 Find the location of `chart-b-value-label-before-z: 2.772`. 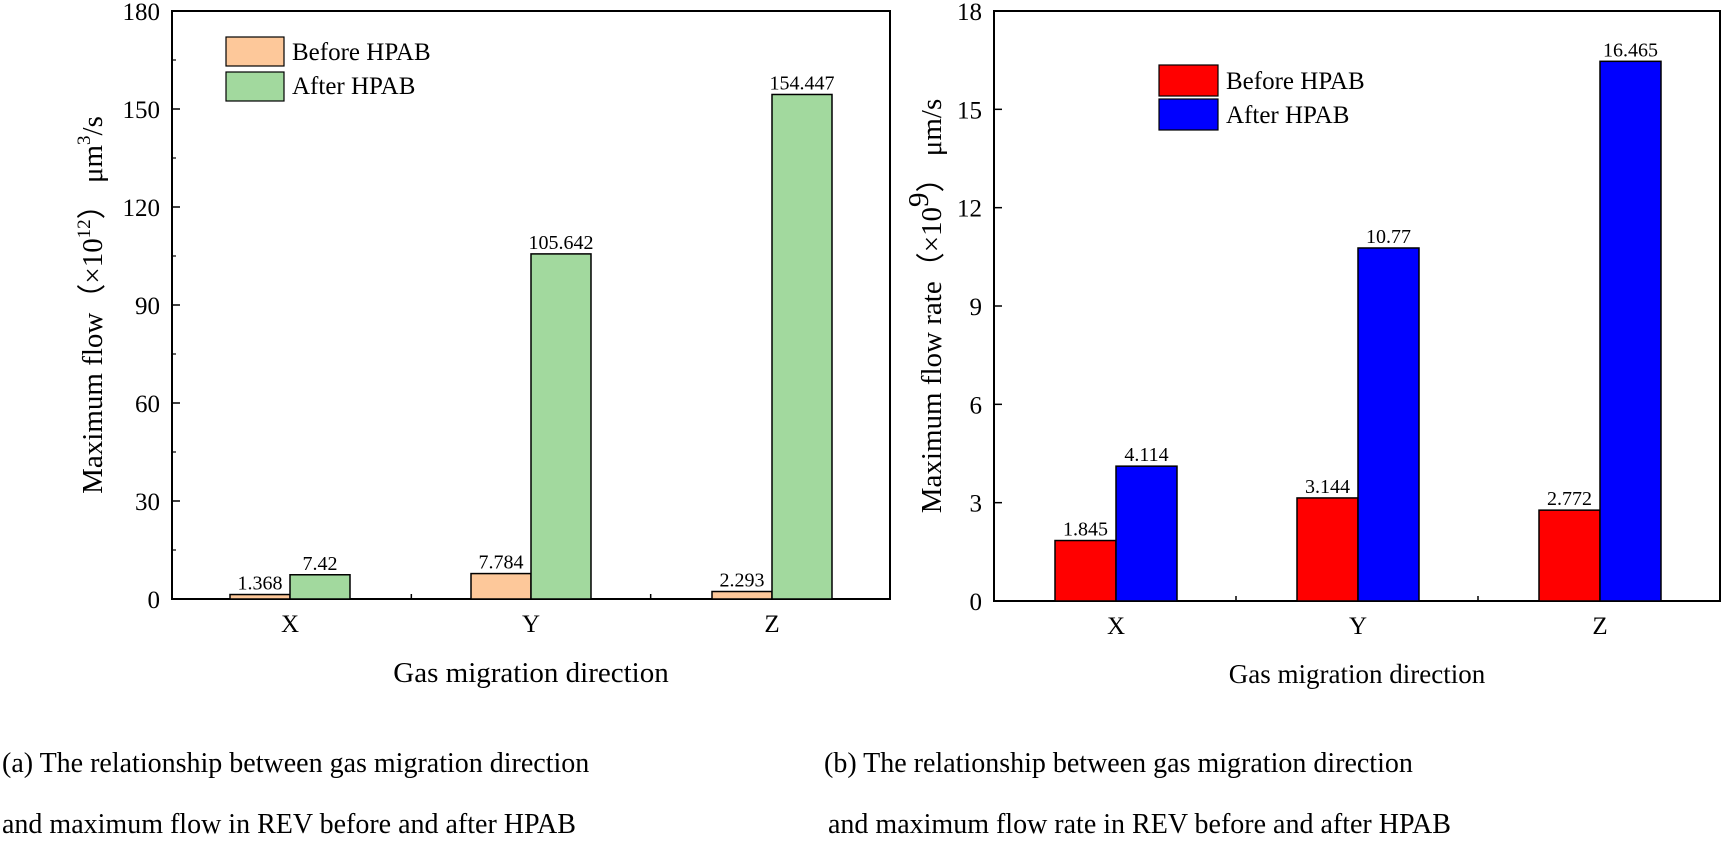

chart-b-value-label-before-z: 2.772 is located at coordinates (1569, 499).